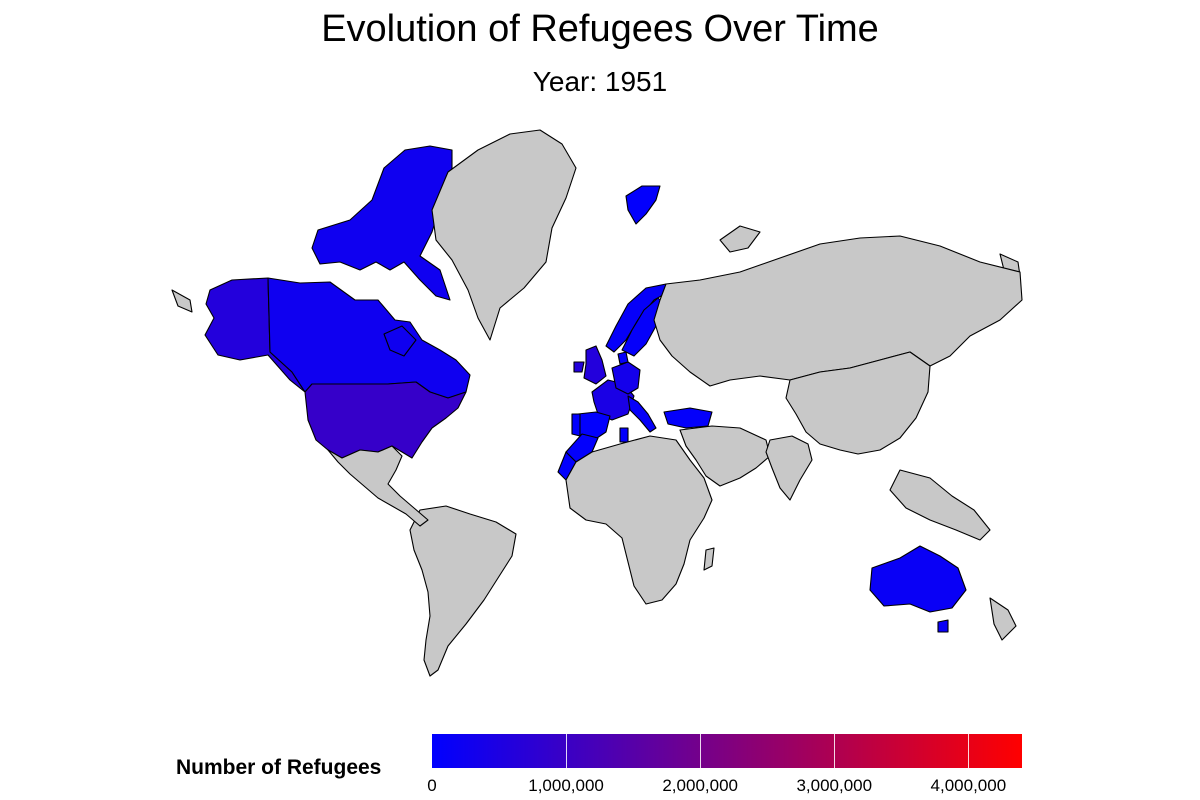 This screenshot has width=1200, height=800. What do you see at coordinates (789, 468) in the screenshot?
I see `country-india` at bounding box center [789, 468].